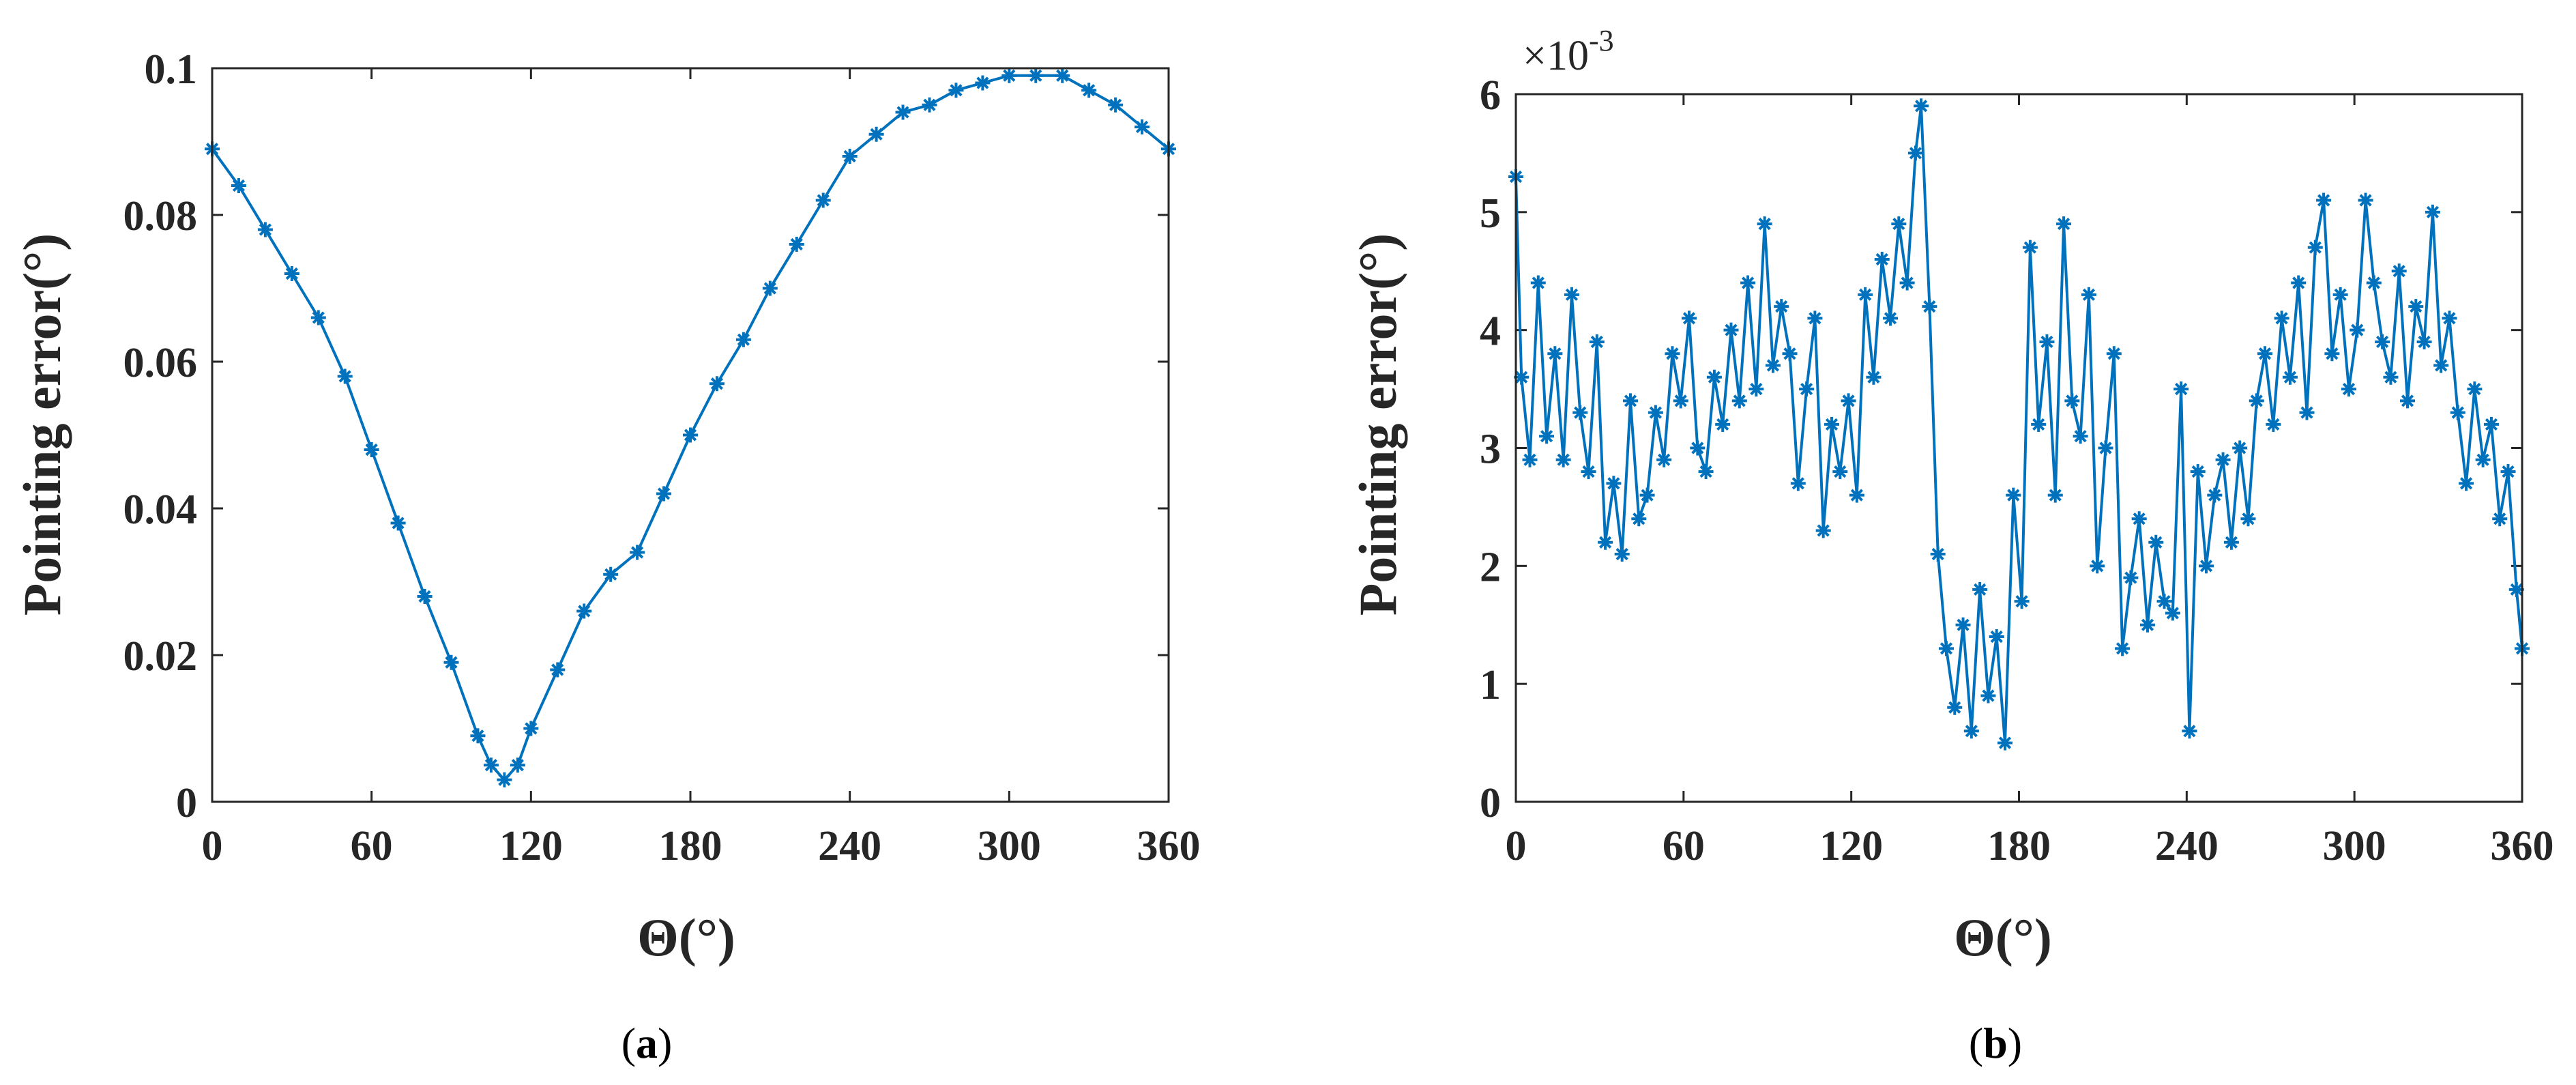  Describe the element at coordinates (1490, 213) in the screenshot. I see `y-tick-label: 5` at that location.